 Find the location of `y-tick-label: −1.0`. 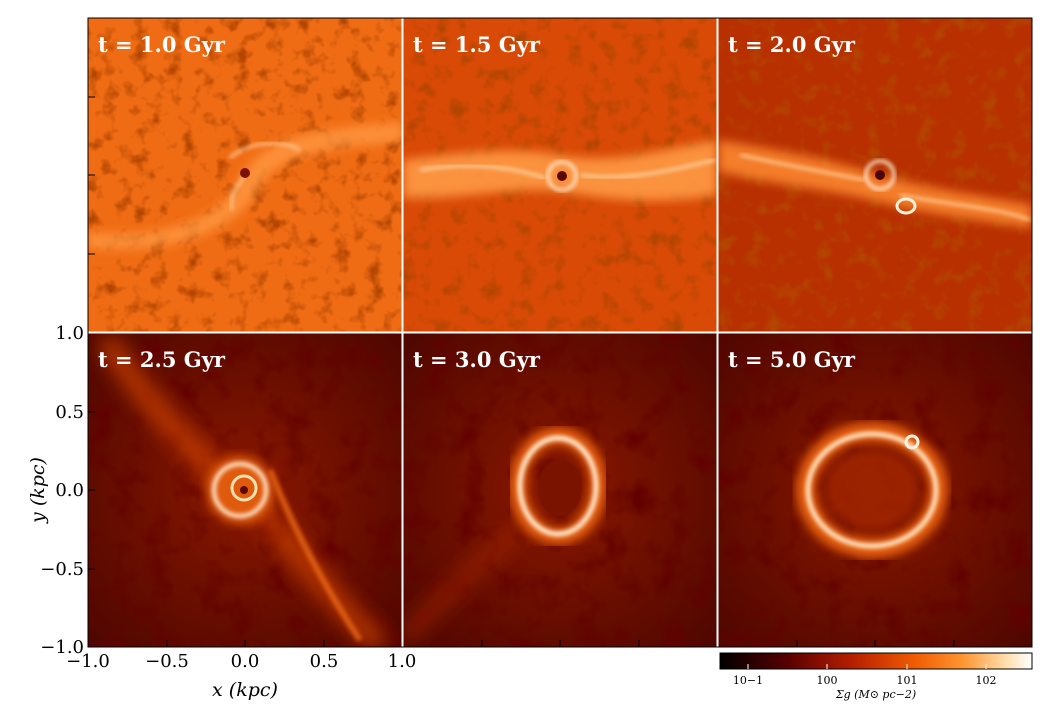

y-tick-label: −1.0 is located at coordinates (62, 647).